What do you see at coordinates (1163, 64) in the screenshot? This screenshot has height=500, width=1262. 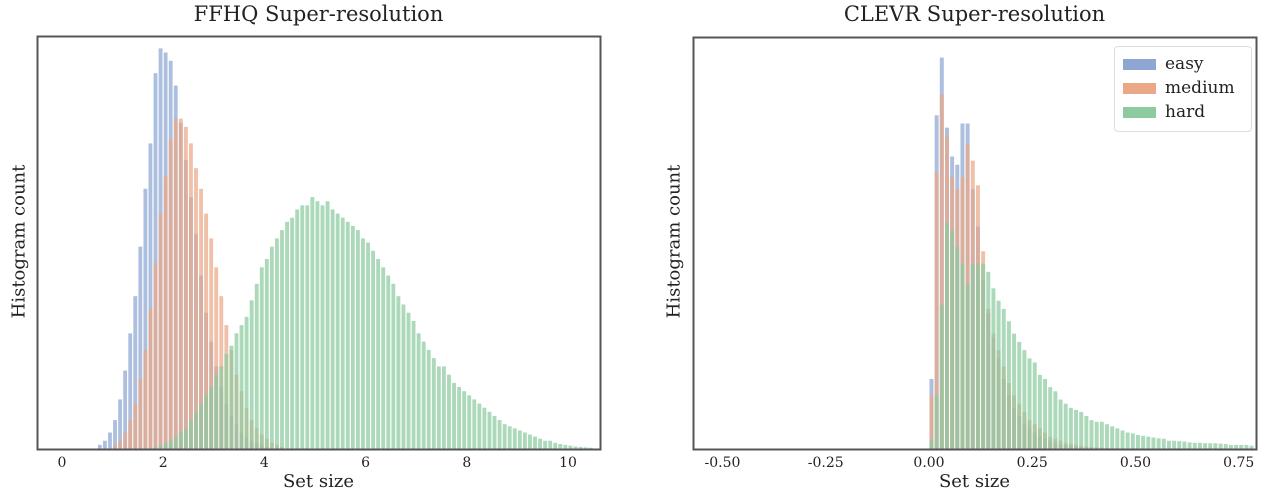 I see `legend-item-easy: easy` at bounding box center [1163, 64].